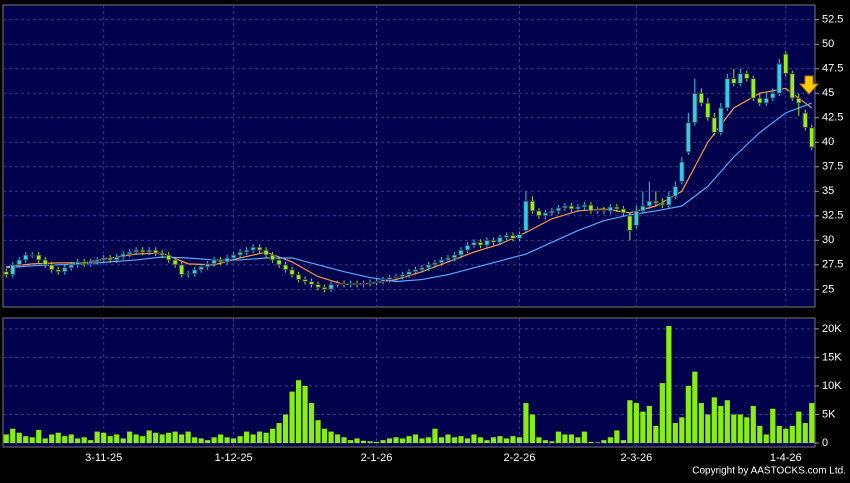 The width and height of the screenshot is (850, 483). Describe the element at coordinates (829, 414) in the screenshot. I see `y-tick-label: 5K` at that location.